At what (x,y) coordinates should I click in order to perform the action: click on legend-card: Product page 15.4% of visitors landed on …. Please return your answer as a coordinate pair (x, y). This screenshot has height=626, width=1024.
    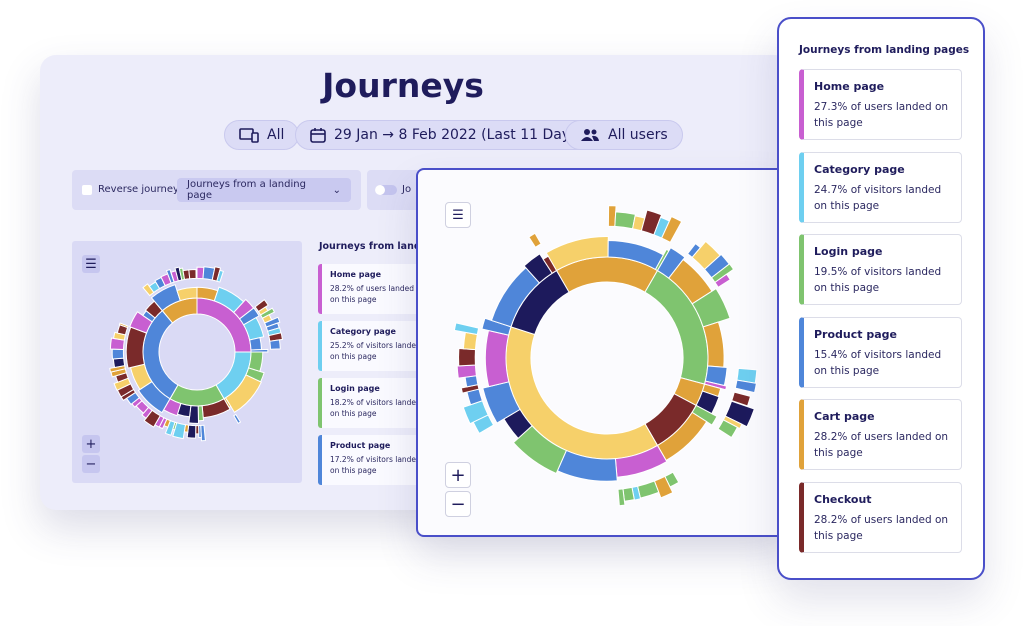
    Looking at the image, I should click on (880, 352).